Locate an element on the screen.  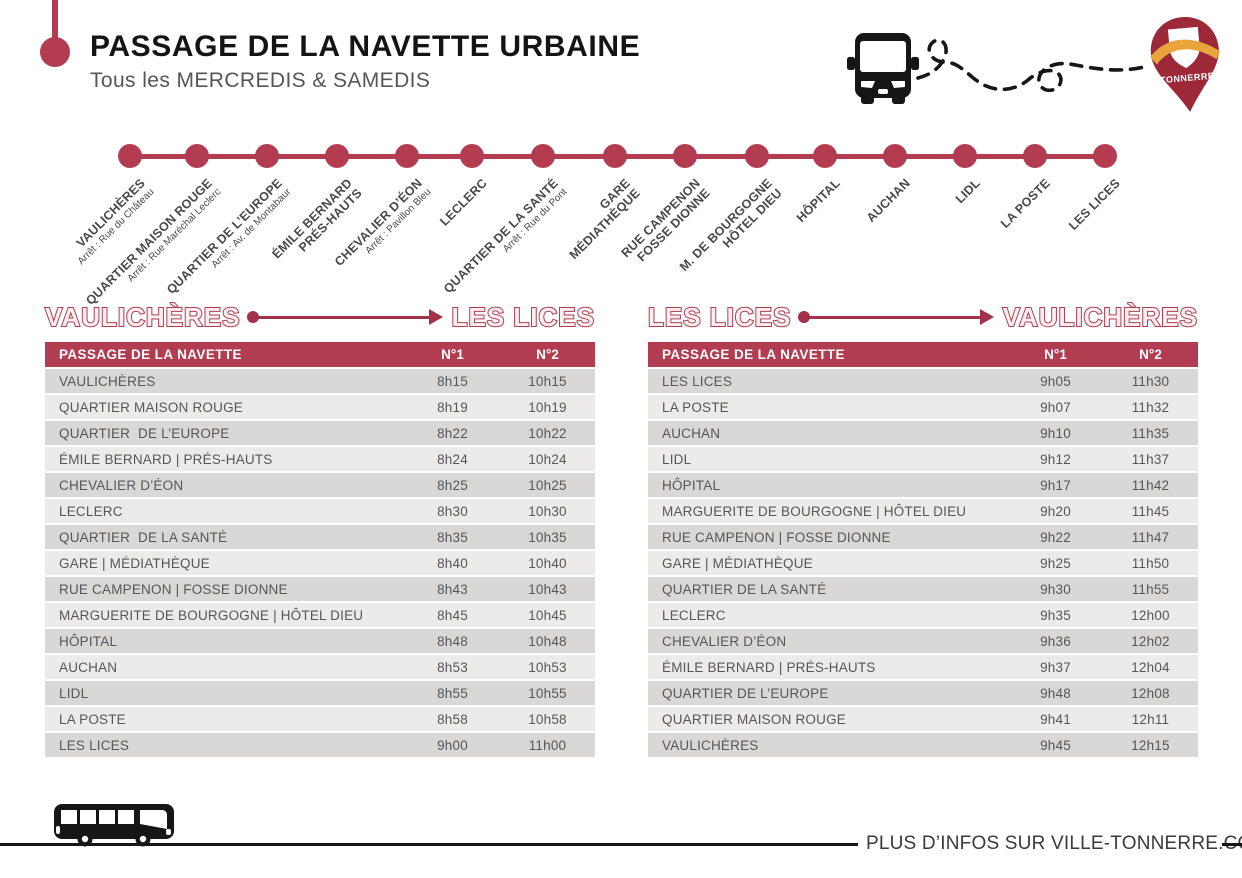
cell-time-n2: 10h53 is located at coordinates (547, 667).